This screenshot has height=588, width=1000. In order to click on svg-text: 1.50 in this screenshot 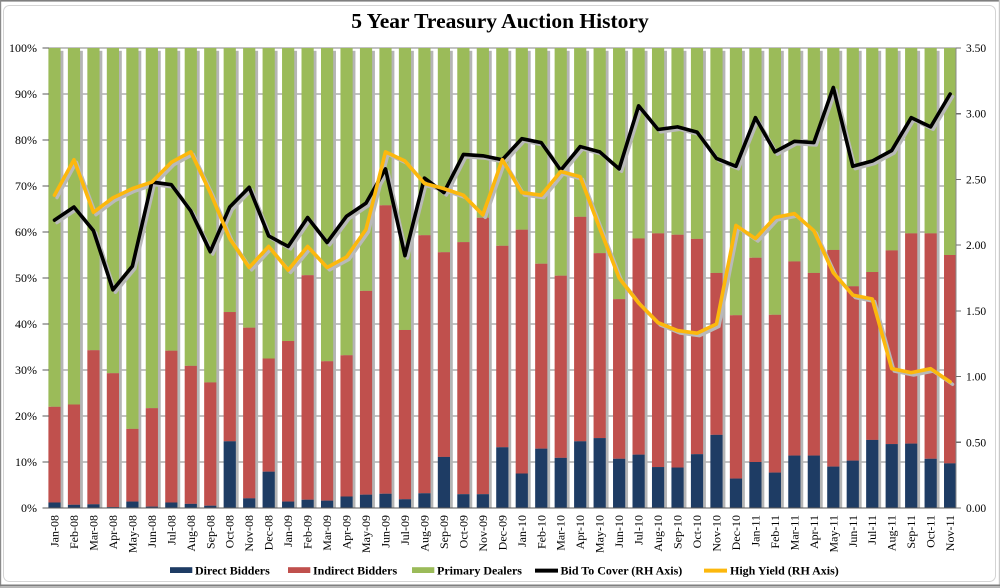, I will do `click(976, 312)`.